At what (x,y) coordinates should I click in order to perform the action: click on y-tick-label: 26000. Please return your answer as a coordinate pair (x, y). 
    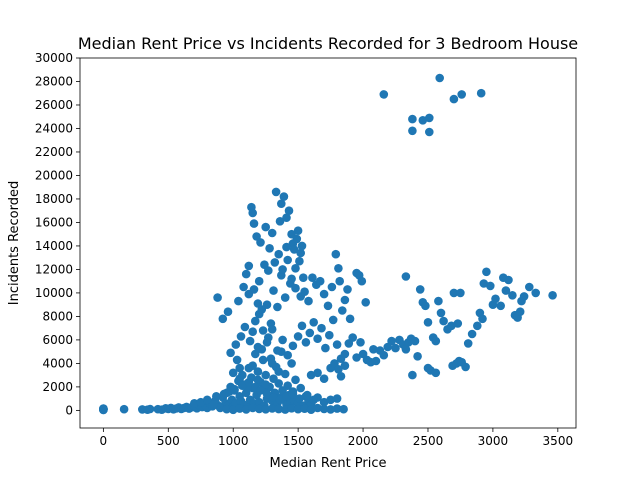
    Looking at the image, I should click on (54, 105).